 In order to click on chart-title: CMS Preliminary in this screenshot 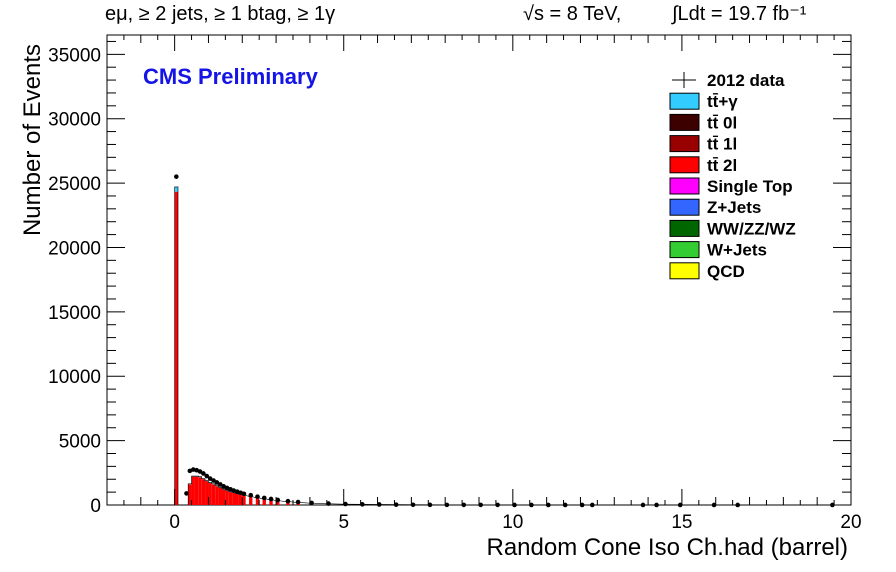, I will do `click(231, 76)`.